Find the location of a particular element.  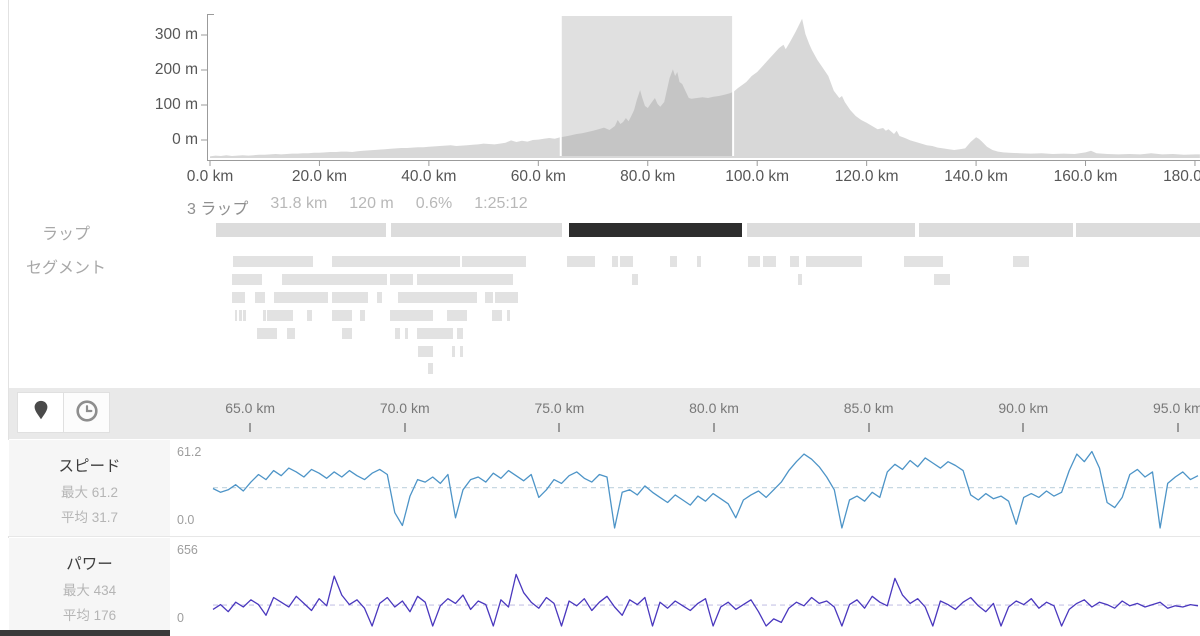

speed-ymin-label: 0.0 is located at coordinates (186, 520).